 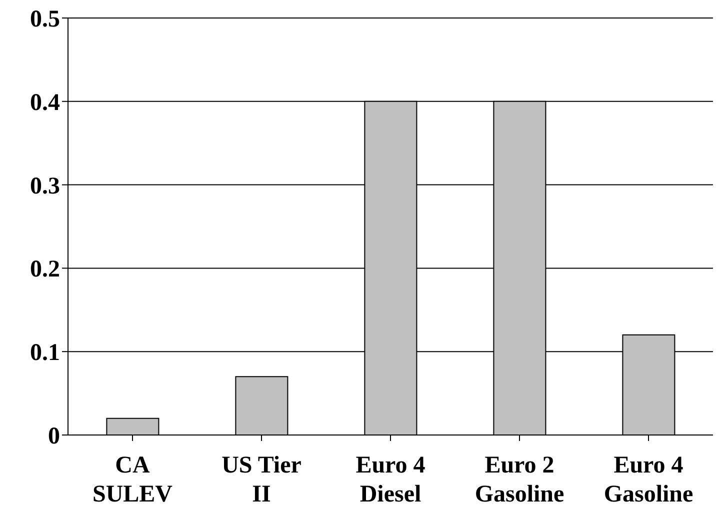 What do you see at coordinates (262, 480) in the screenshot?
I see `x-tick-label: US Tier II` at bounding box center [262, 480].